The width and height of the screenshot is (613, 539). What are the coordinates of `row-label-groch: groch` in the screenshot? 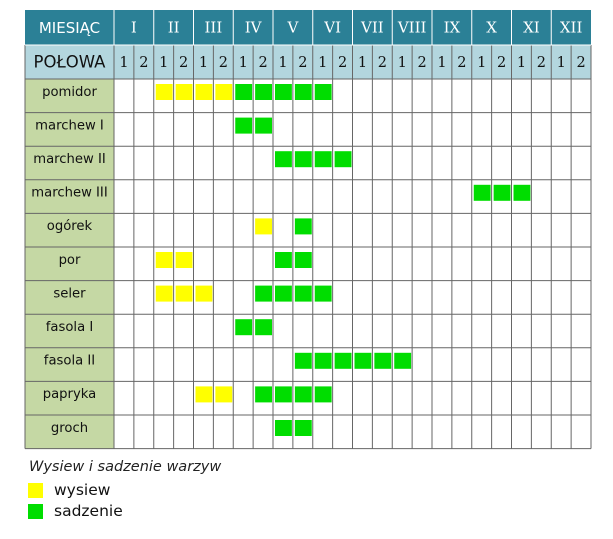 It's located at (69, 428).